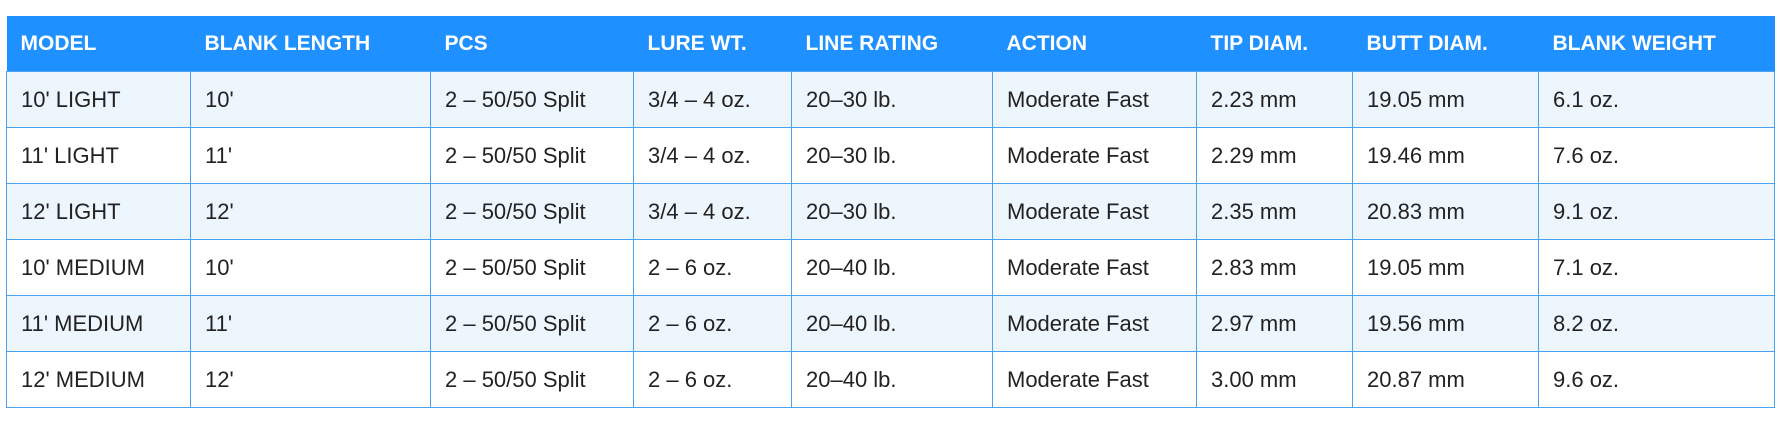 The height and width of the screenshot is (422, 1780). Describe the element at coordinates (1274, 379) in the screenshot. I see `table-cell: 3.00 mm` at that location.